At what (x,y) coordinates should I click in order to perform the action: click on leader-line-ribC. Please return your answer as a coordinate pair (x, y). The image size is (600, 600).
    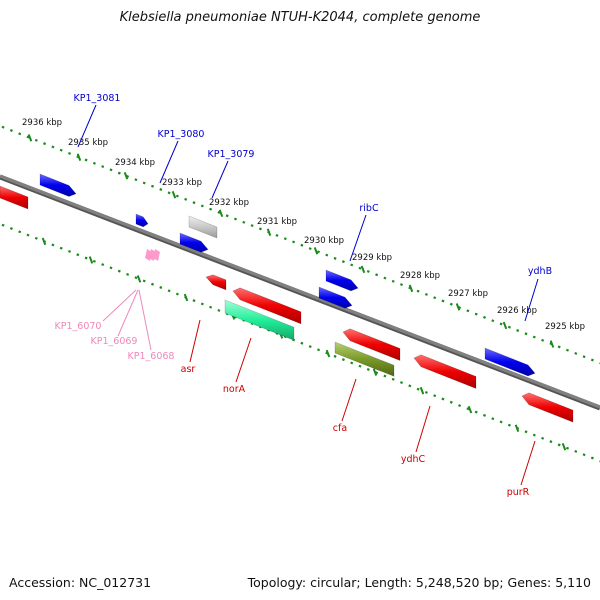
    Looking at the image, I should click on (358, 238).